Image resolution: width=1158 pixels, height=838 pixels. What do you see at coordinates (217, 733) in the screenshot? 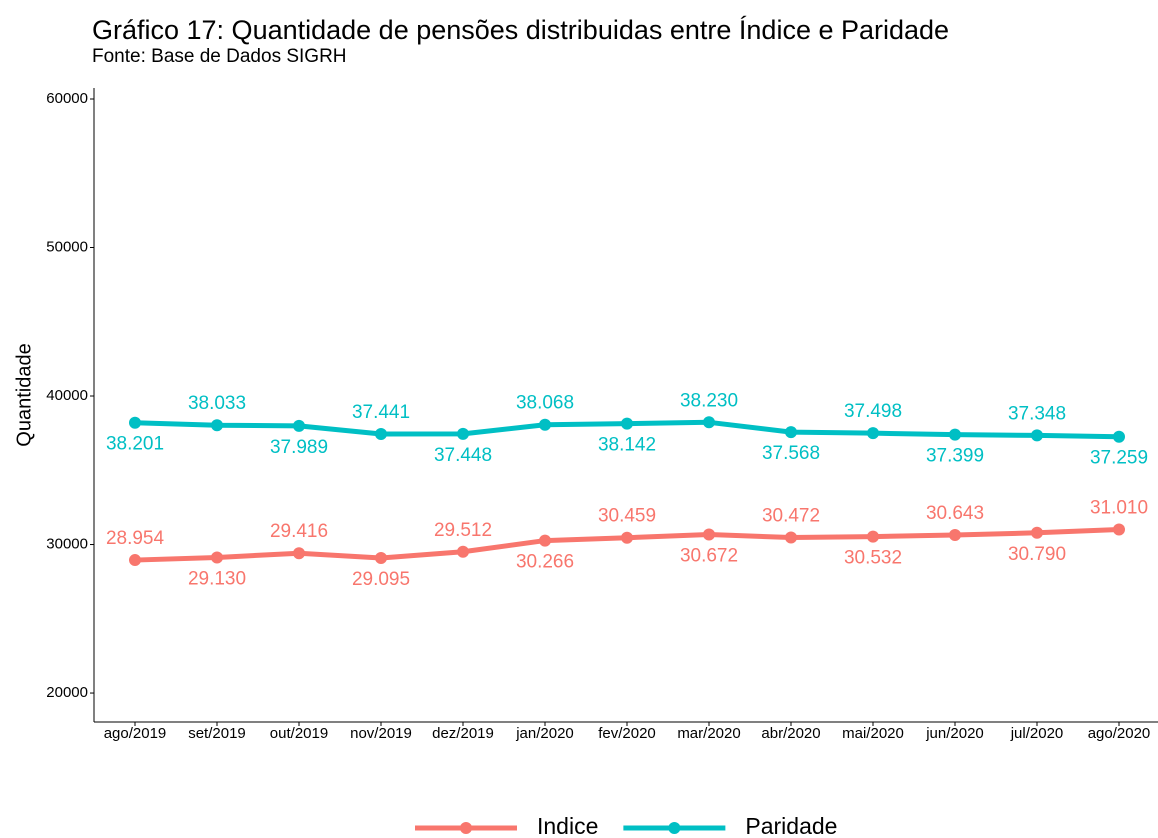
I see `x-tick-label: set/2019` at bounding box center [217, 733].